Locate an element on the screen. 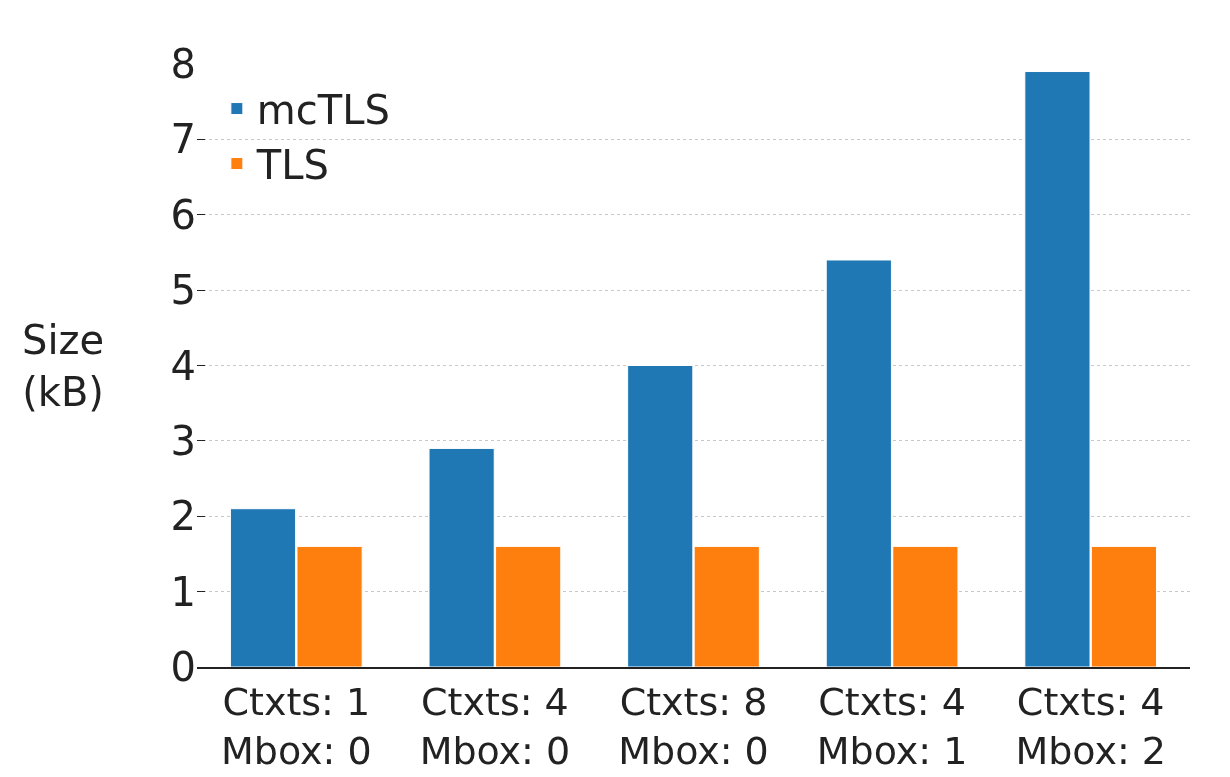 The width and height of the screenshot is (1230, 777). x-tick-label: Ctxts: 4 Mbox: 0 is located at coordinates (495, 726).